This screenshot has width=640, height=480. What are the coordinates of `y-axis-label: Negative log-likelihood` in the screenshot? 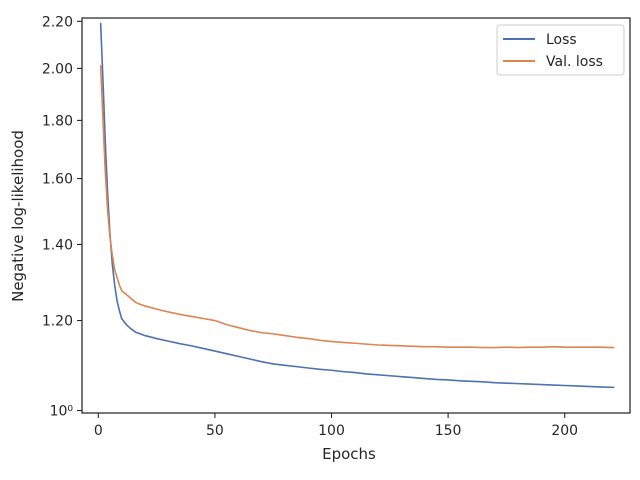 It's located at (18, 216).